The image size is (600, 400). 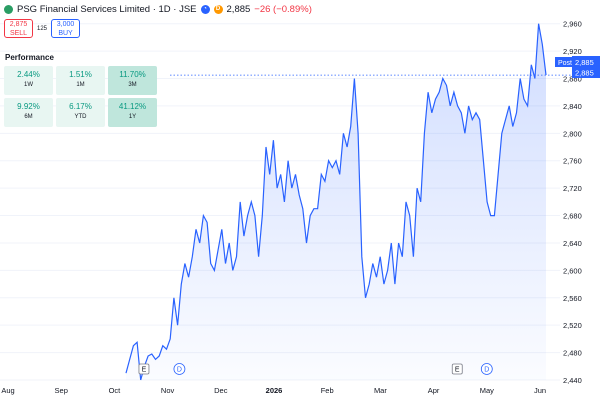 I want to click on post-tag-label: Post, so click(x=565, y=63).